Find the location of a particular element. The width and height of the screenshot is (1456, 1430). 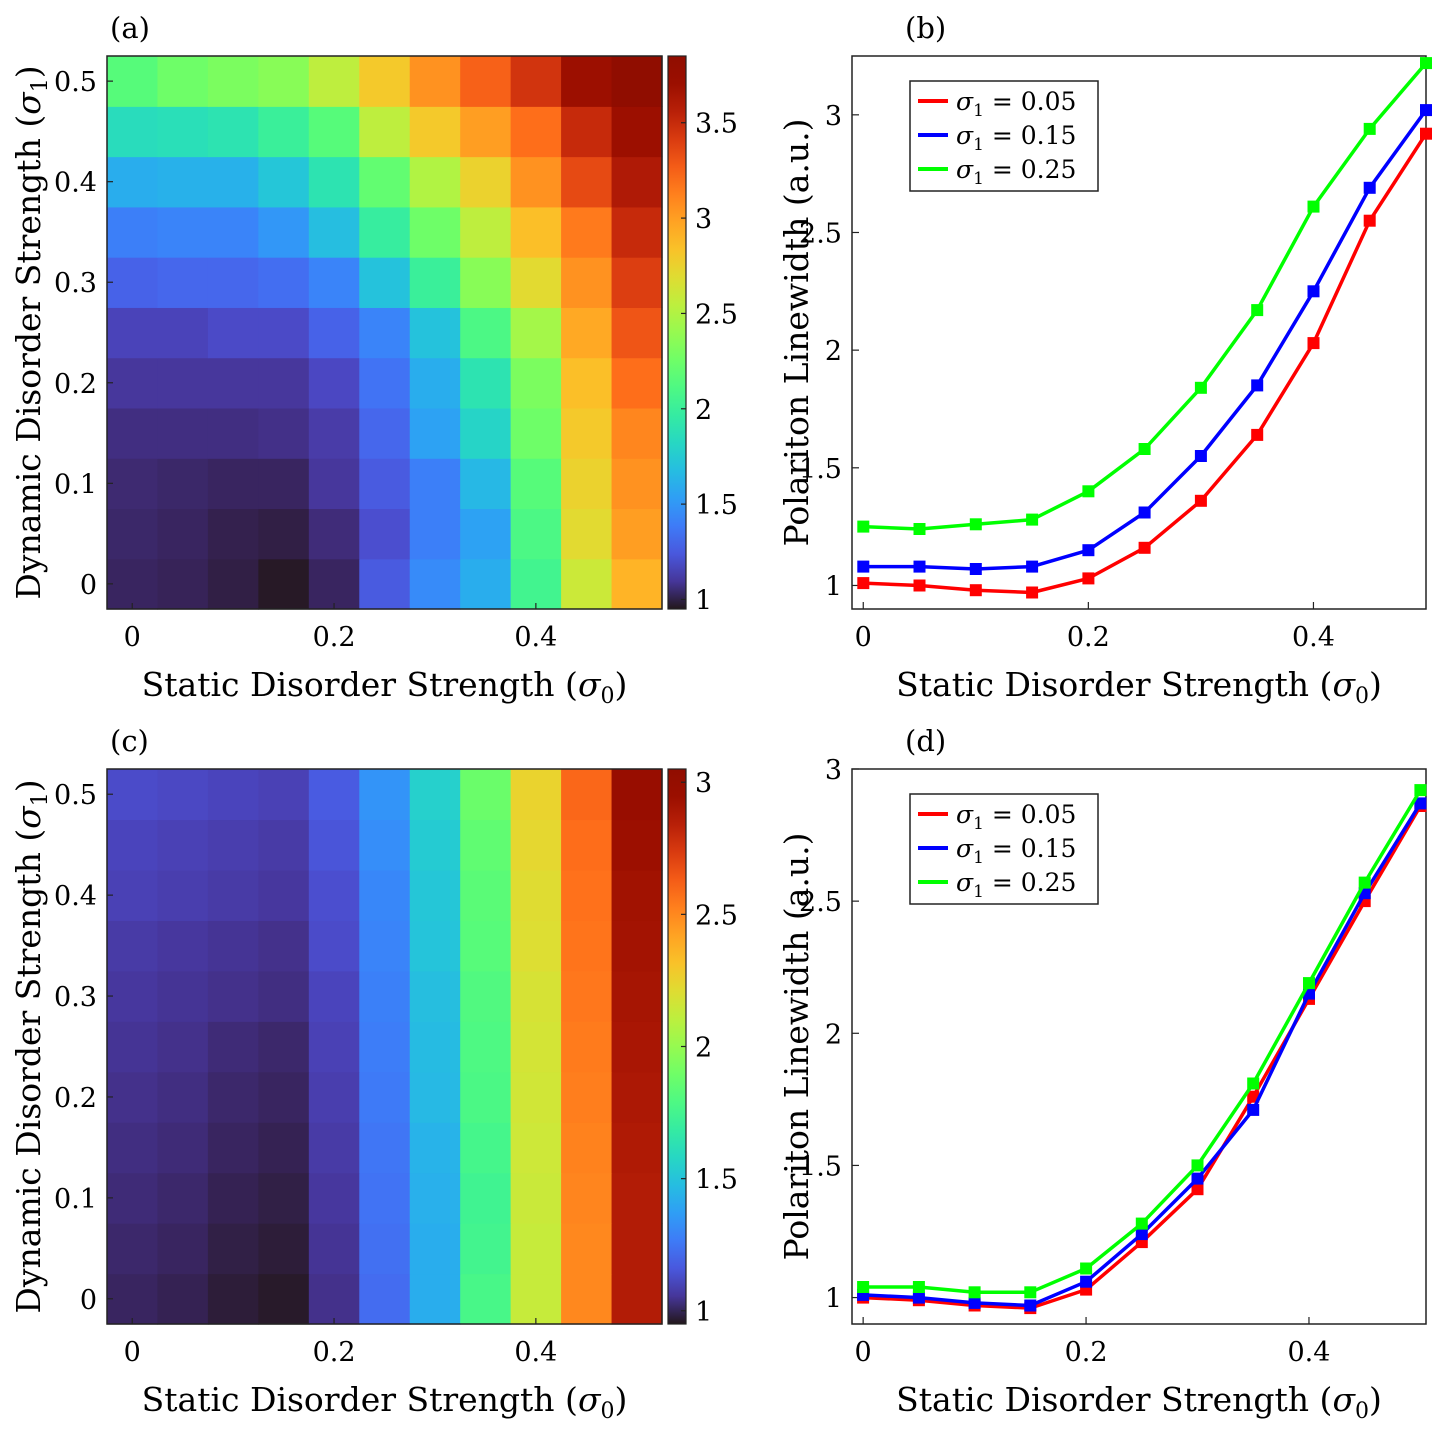

panel-label: (b) is located at coordinates (925, 28).